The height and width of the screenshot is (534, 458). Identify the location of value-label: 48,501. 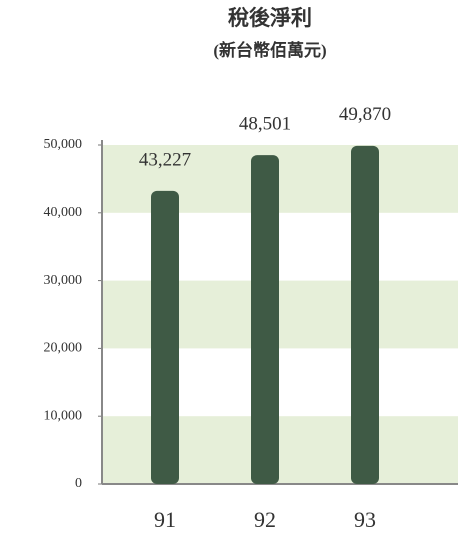
(265, 124).